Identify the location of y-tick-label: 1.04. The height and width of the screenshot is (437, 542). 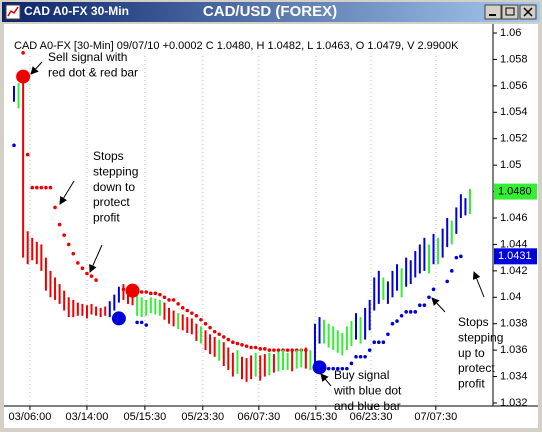
(510, 297).